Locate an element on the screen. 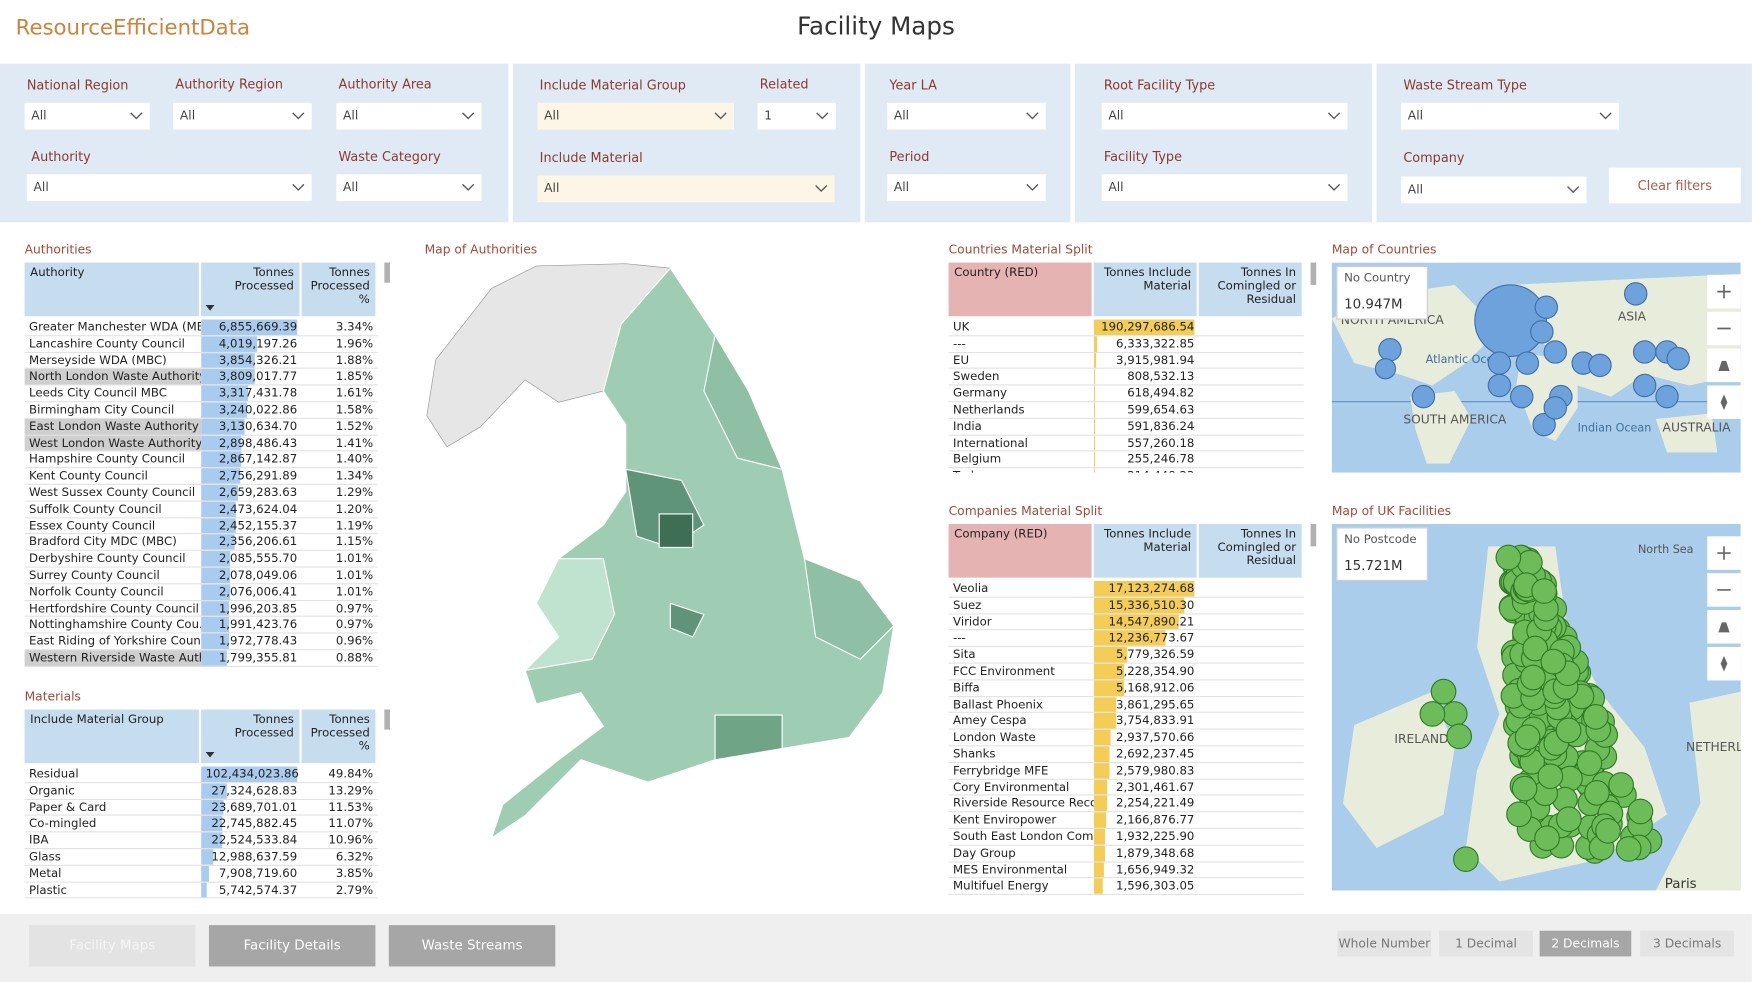  cell-text: Biffa is located at coordinates (966, 688).